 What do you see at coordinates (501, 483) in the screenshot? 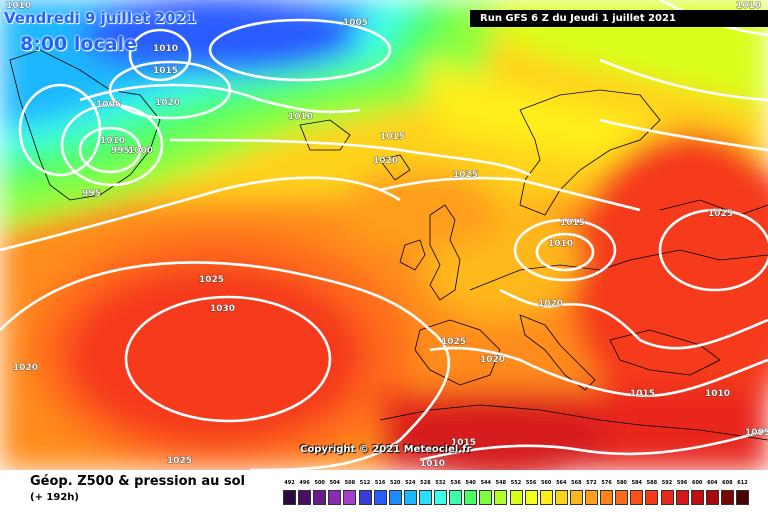
I see `legend-value-label: 548` at bounding box center [501, 483].